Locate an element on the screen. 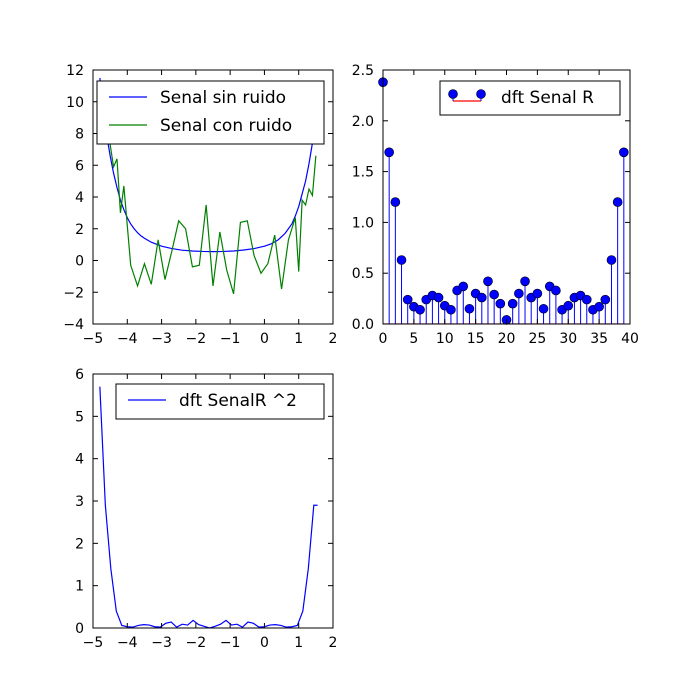 Image resolution: width=700 pixels, height=700 pixels. y-tick-label: 3 is located at coordinates (79, 502).